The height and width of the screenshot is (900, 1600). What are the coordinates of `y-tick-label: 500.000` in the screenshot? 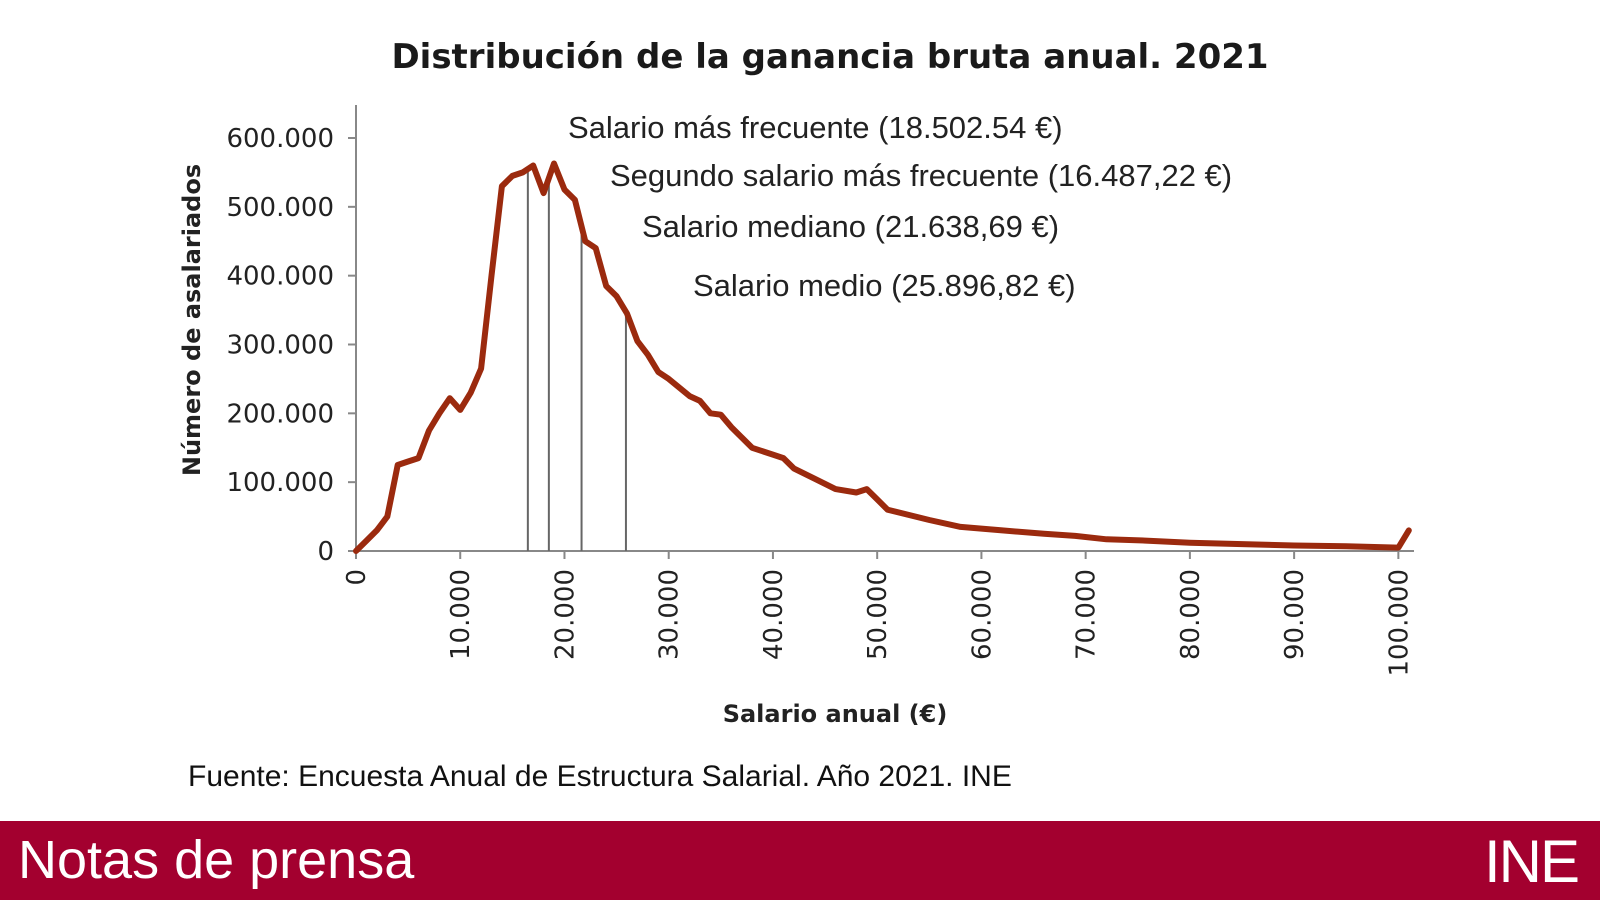 It's located at (280, 208).